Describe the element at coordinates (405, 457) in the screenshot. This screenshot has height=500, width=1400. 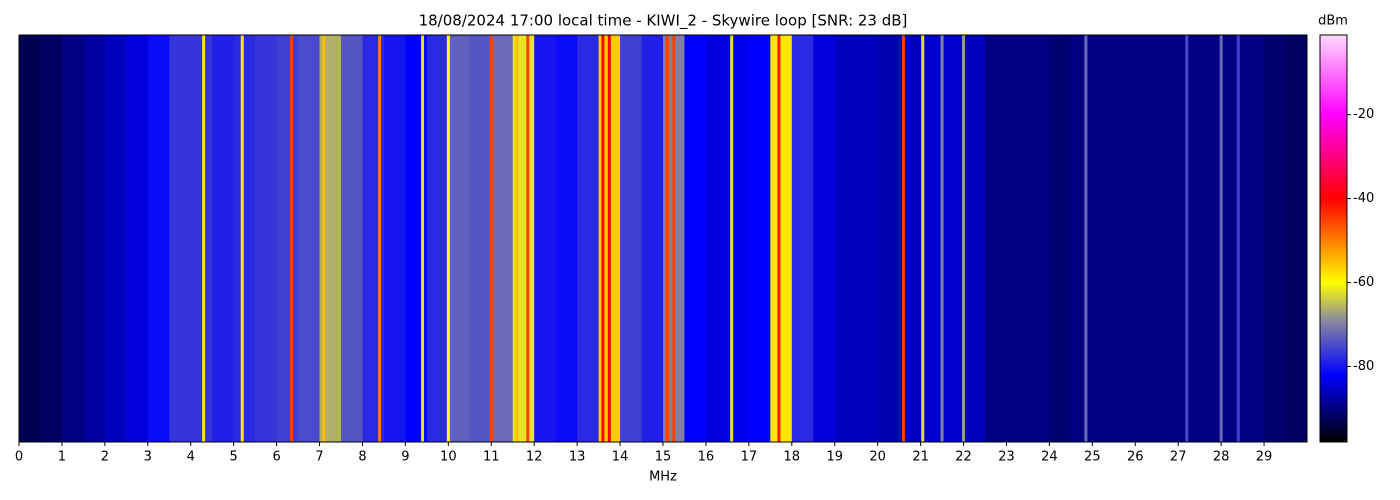
I see `x-tick-label: 9` at that location.